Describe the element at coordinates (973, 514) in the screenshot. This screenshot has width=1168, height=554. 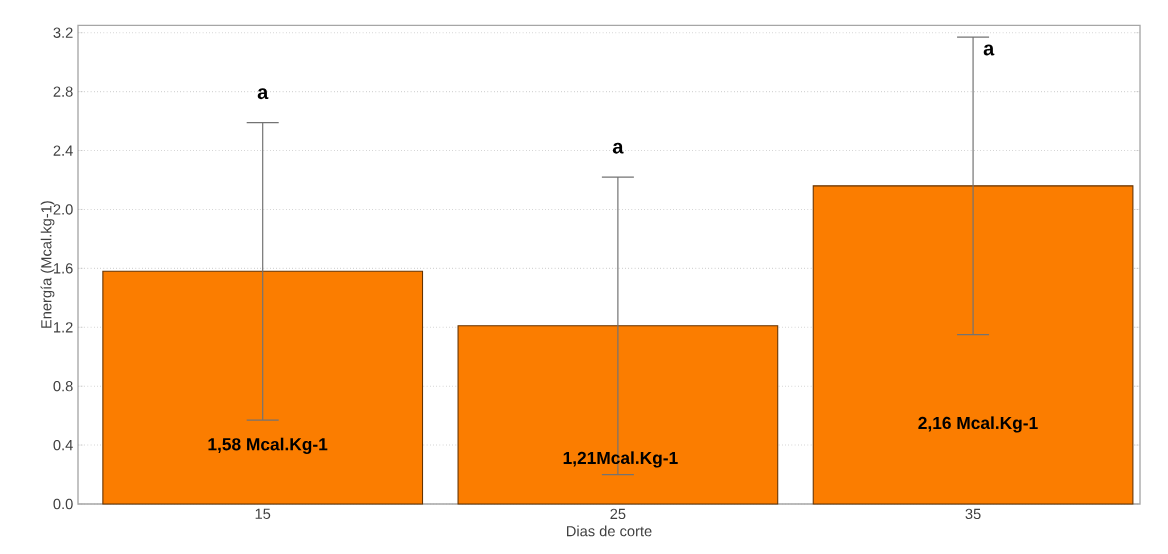
I see `x-tick-label: 35` at that location.